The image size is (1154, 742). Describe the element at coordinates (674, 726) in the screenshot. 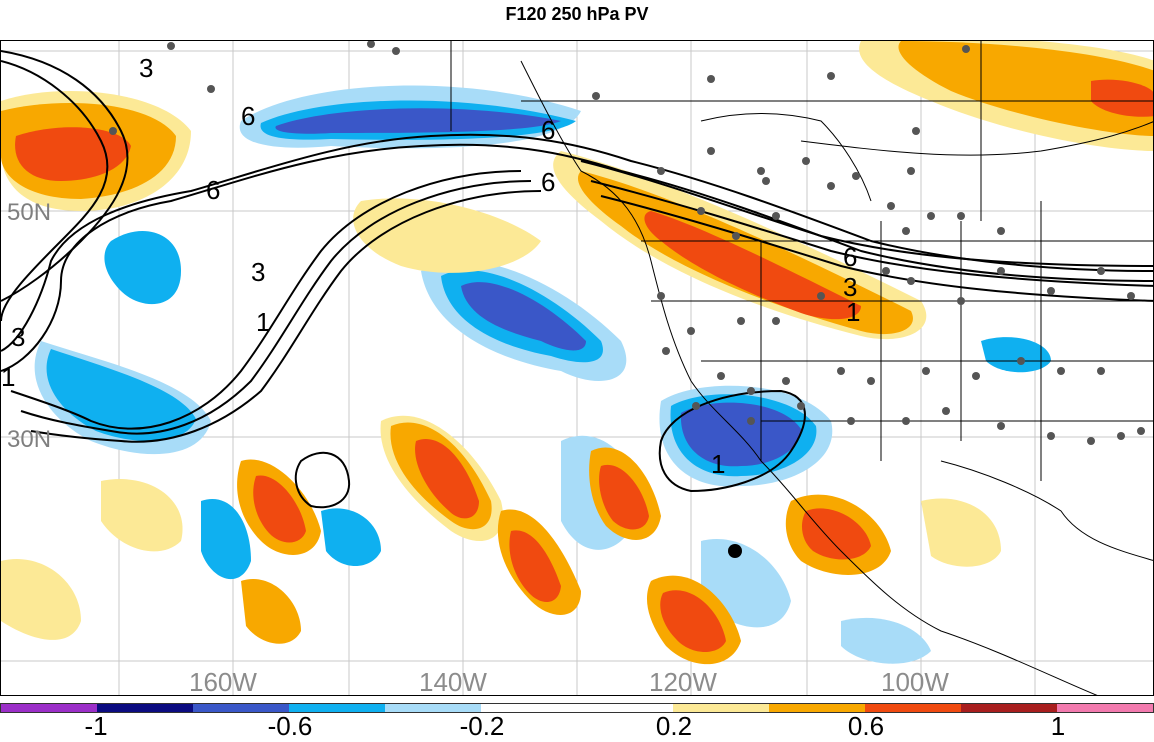

I see `colorbar-tick-label: 0.2` at that location.